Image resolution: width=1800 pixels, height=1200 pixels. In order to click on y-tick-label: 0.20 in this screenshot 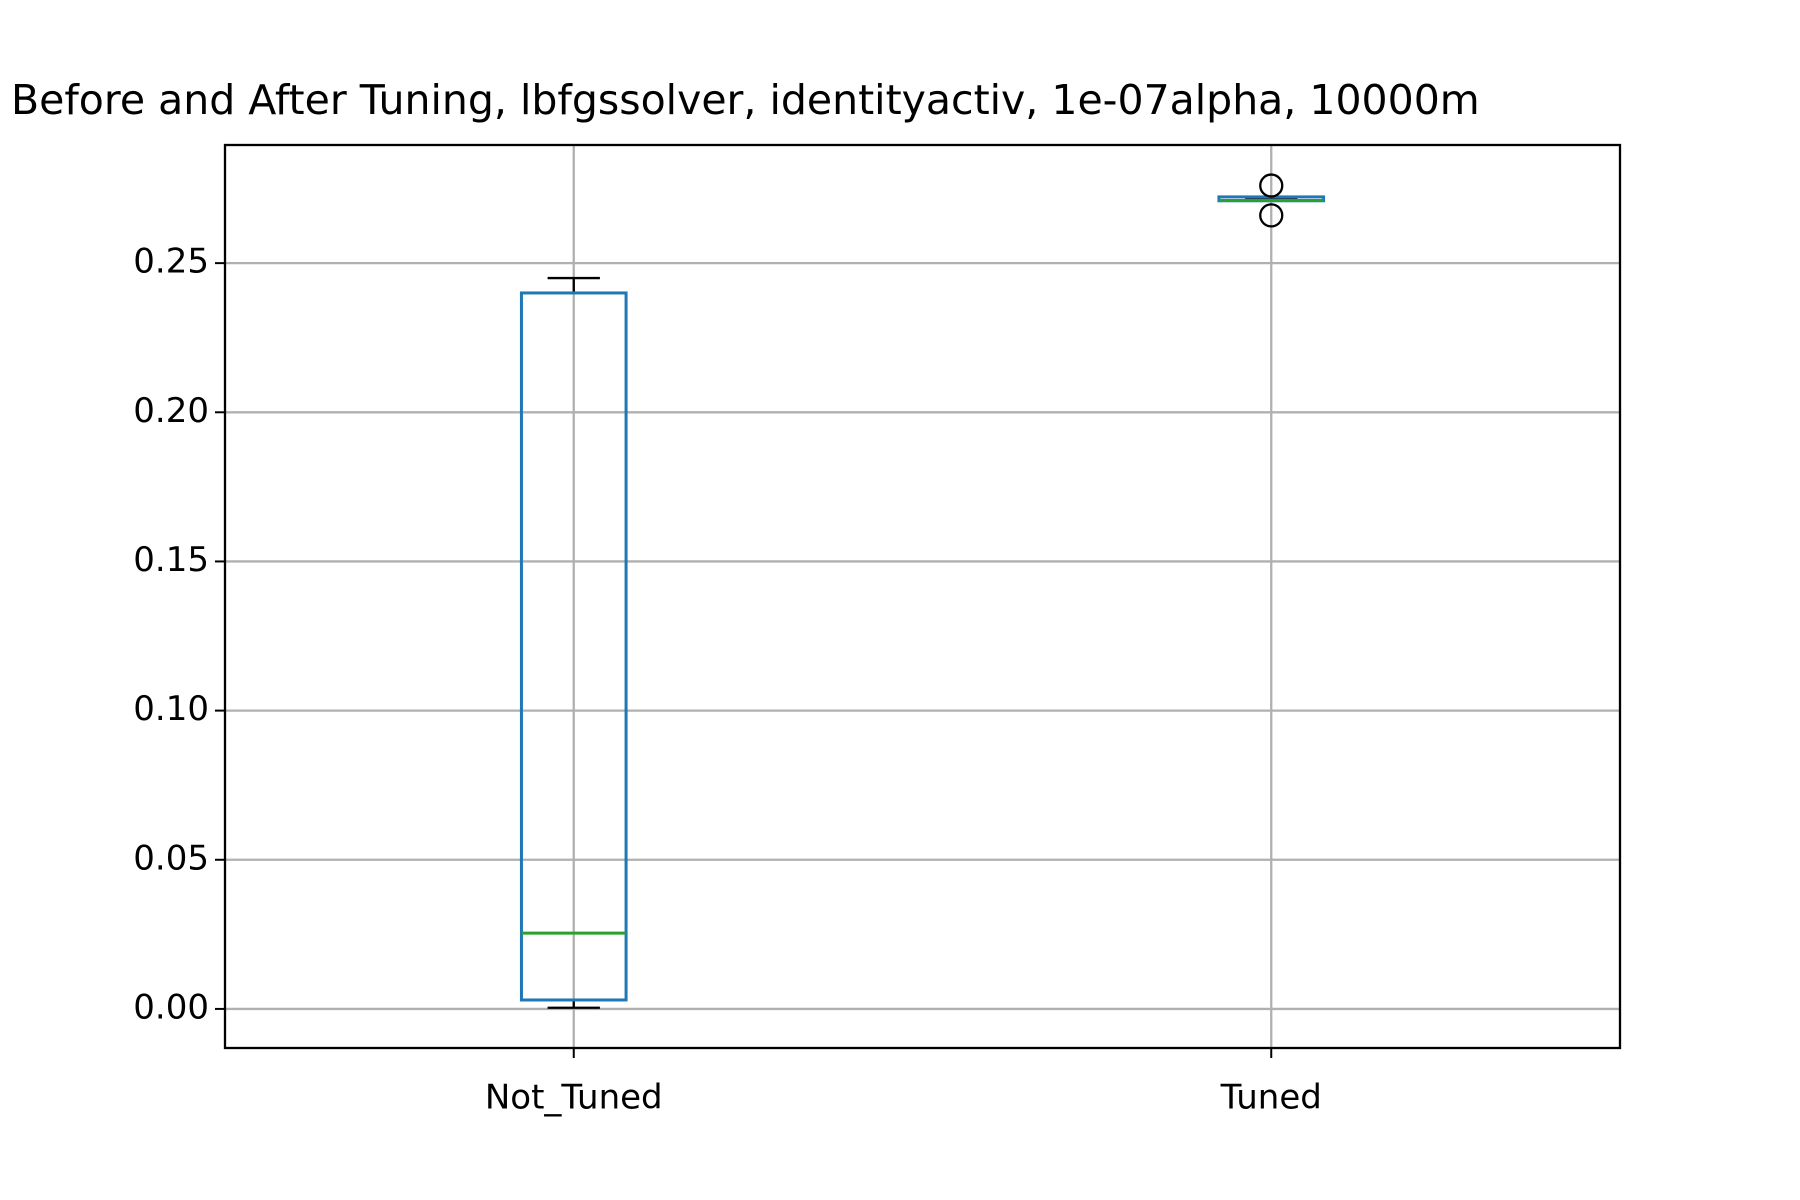, I will do `click(171, 411)`.